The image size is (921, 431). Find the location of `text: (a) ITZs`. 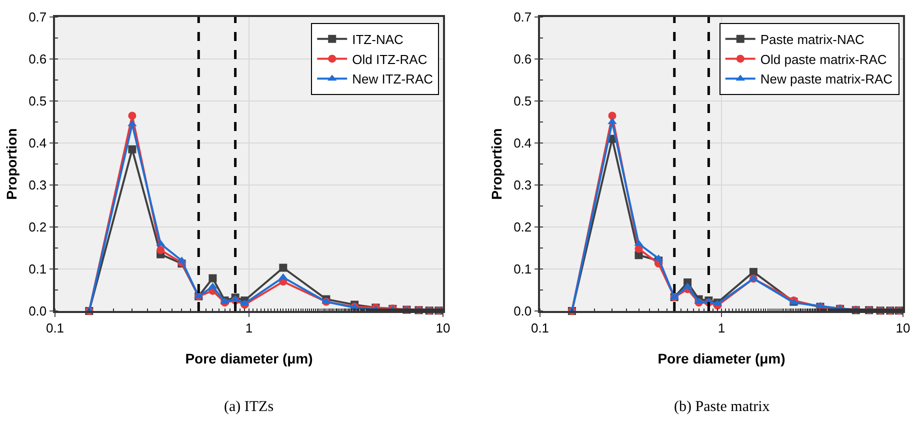

text: (a) ITZs is located at coordinates (249, 407).